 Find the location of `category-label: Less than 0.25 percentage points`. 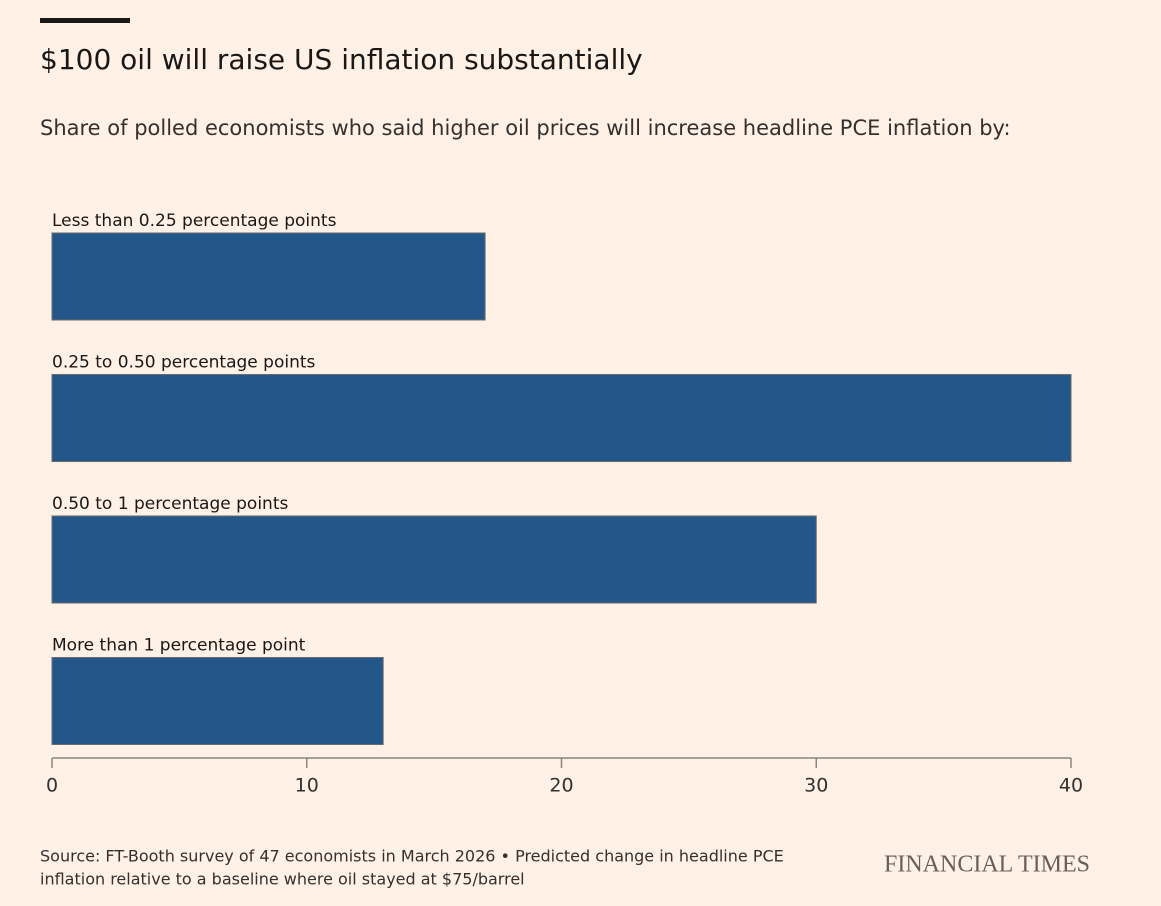

category-label: Less than 0.25 percentage points is located at coordinates (194, 221).